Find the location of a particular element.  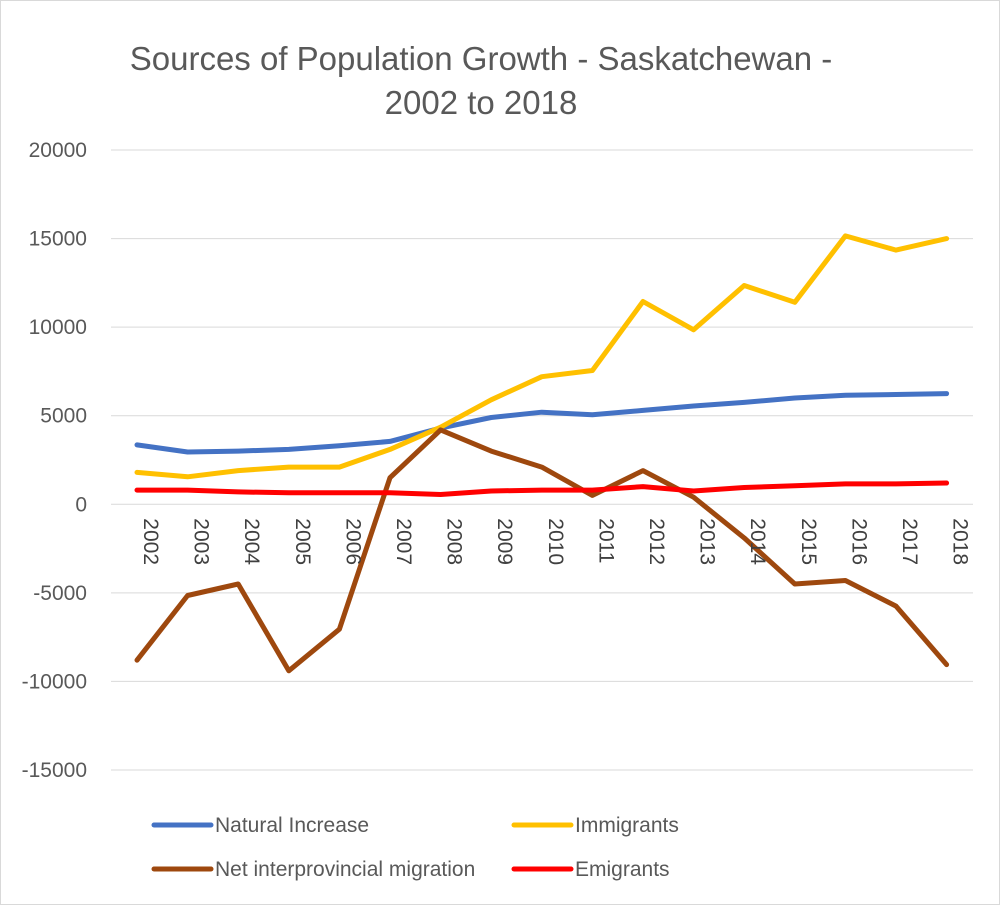

x-tick-label: 2014 is located at coordinates (757, 541).